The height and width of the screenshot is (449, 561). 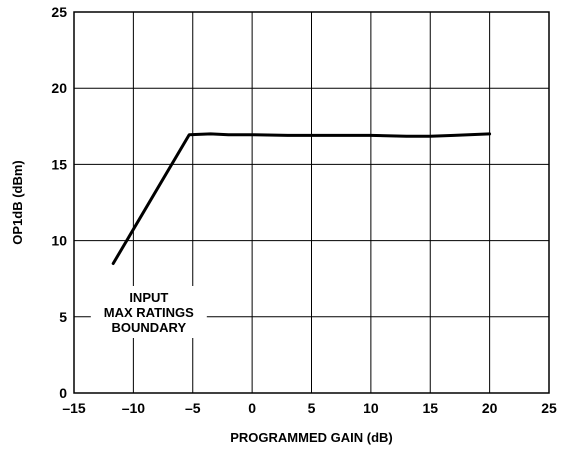 I want to click on y-tick-label: 25, so click(x=59, y=12).